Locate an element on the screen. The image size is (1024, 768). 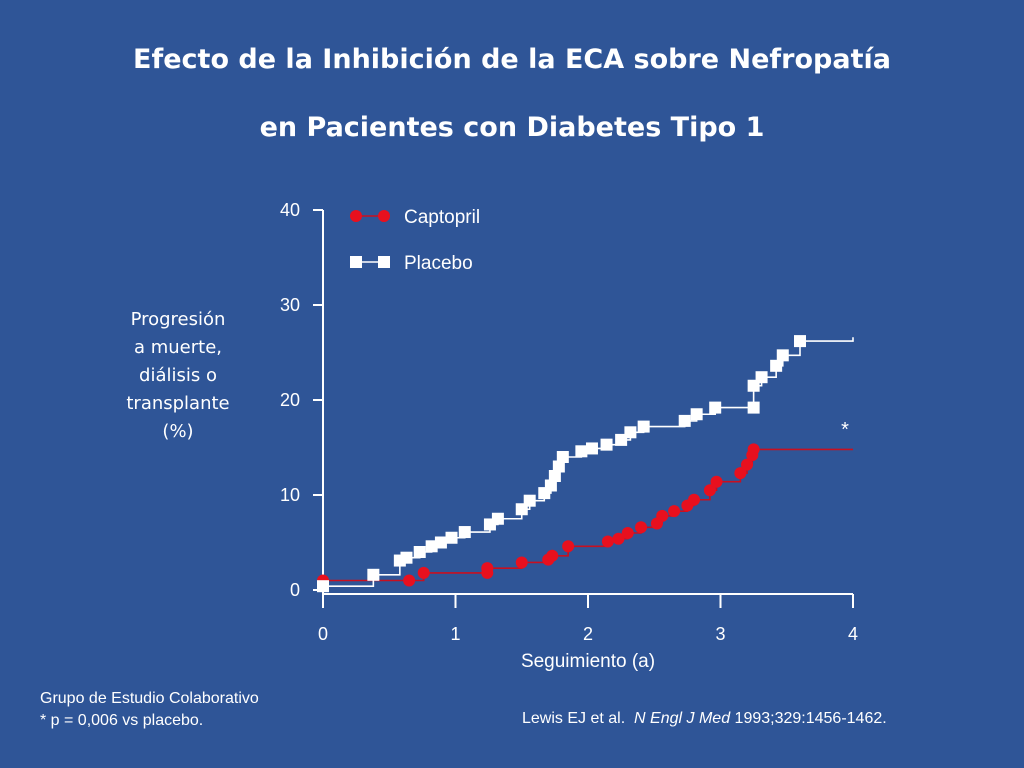
legend-label-captopril: Captopril is located at coordinates (442, 217).